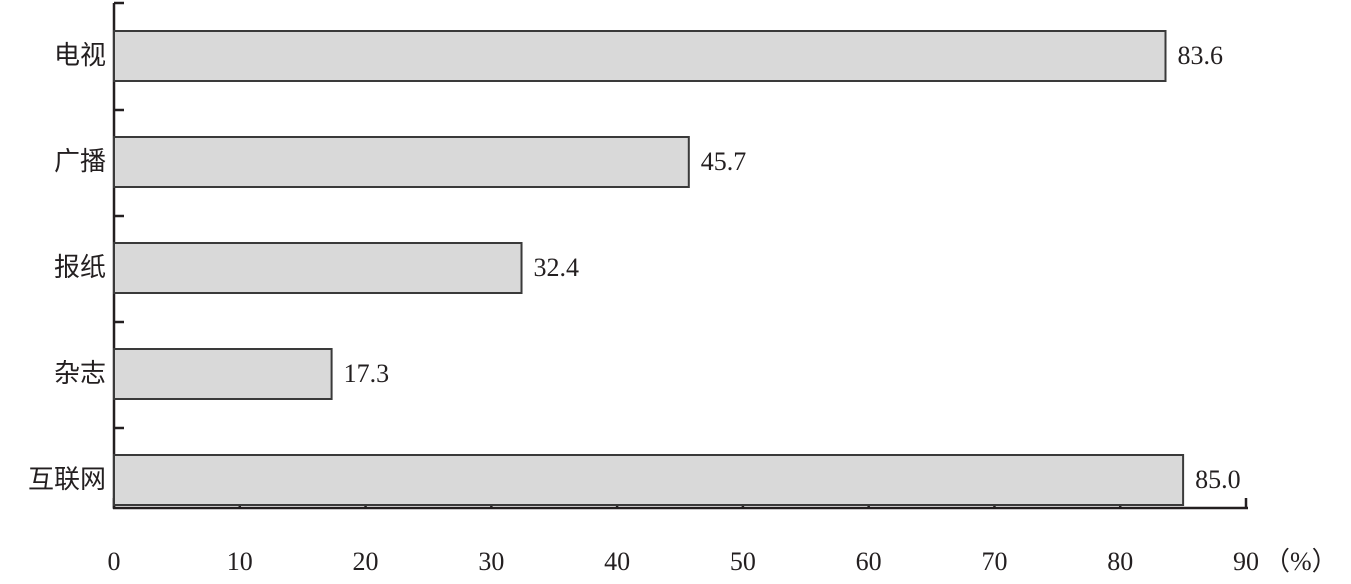 The image size is (1351, 584). Describe the element at coordinates (80, 161) in the screenshot. I see `y-tick-label: 广播` at that location.